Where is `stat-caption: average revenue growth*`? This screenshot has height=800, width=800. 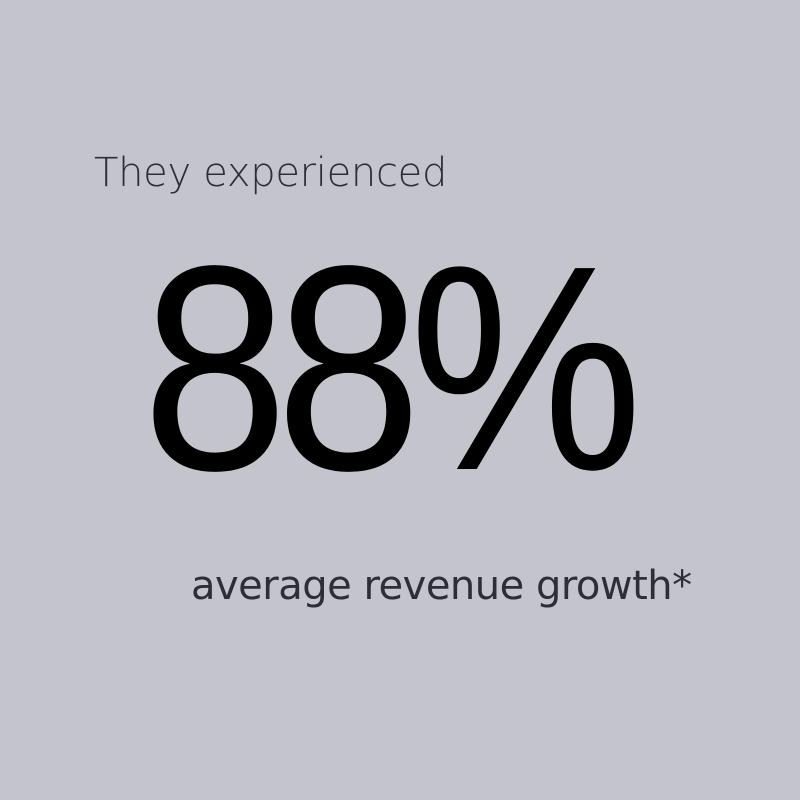 stat-caption: average revenue growth* is located at coordinates (441, 586).